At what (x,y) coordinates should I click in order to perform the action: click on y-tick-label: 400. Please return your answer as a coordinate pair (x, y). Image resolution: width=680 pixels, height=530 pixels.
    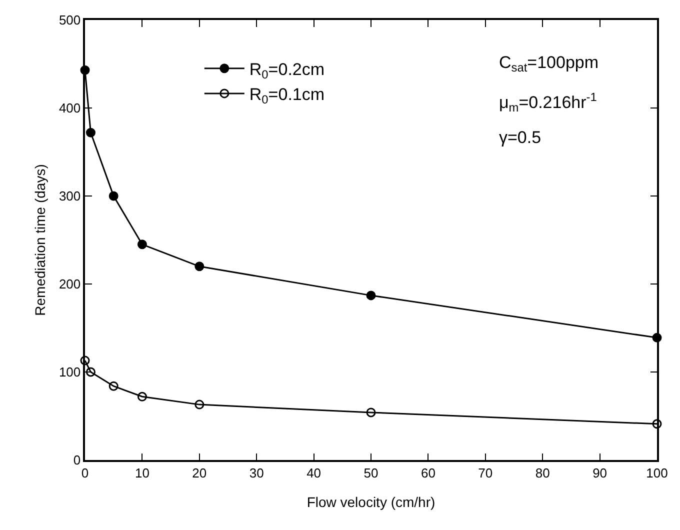
    Looking at the image, I should click on (69, 108).